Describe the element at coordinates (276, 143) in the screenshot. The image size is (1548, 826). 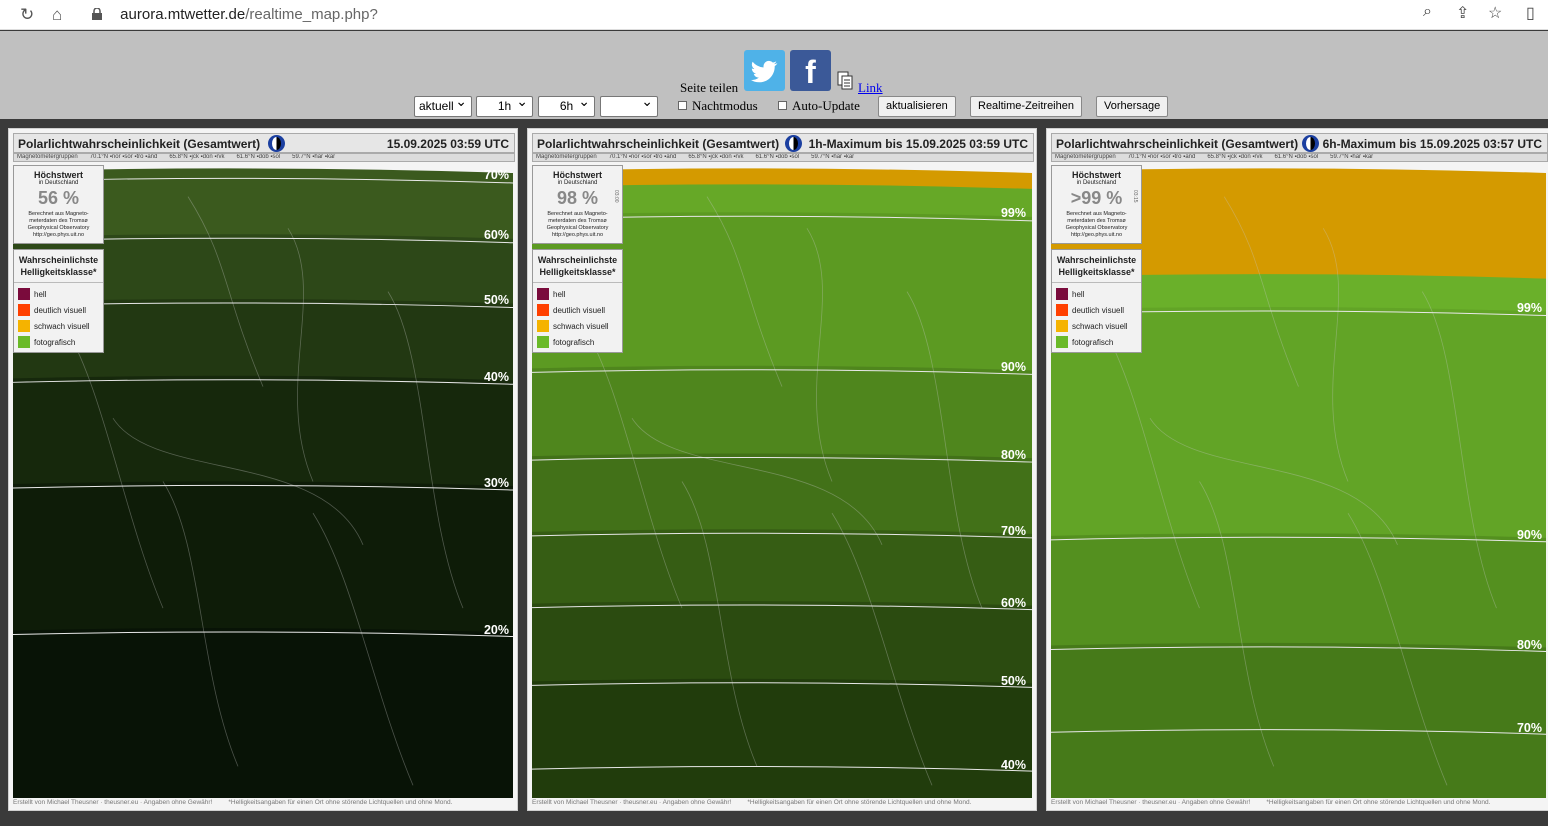
I see `moon-phase-icon` at that location.